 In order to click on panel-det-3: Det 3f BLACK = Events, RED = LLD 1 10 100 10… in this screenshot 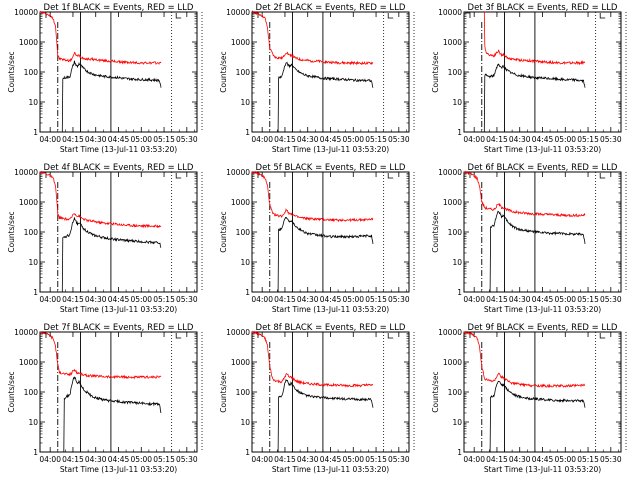, I will do `click(529, 78)`.